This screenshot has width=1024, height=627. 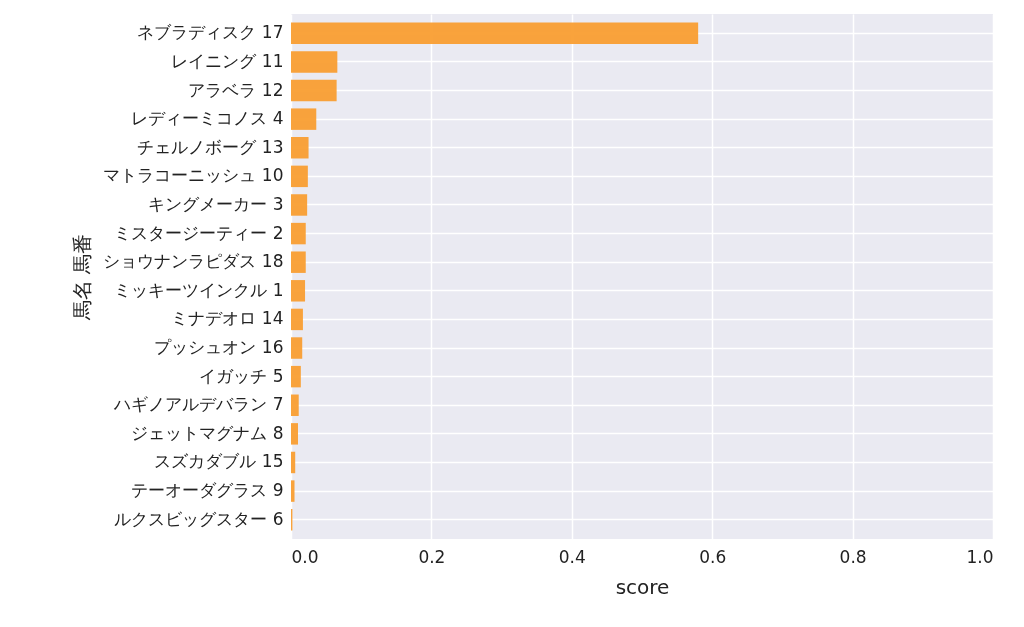 What do you see at coordinates (432, 556) in the screenshot?
I see `x-tick-label: 0.2` at bounding box center [432, 556].